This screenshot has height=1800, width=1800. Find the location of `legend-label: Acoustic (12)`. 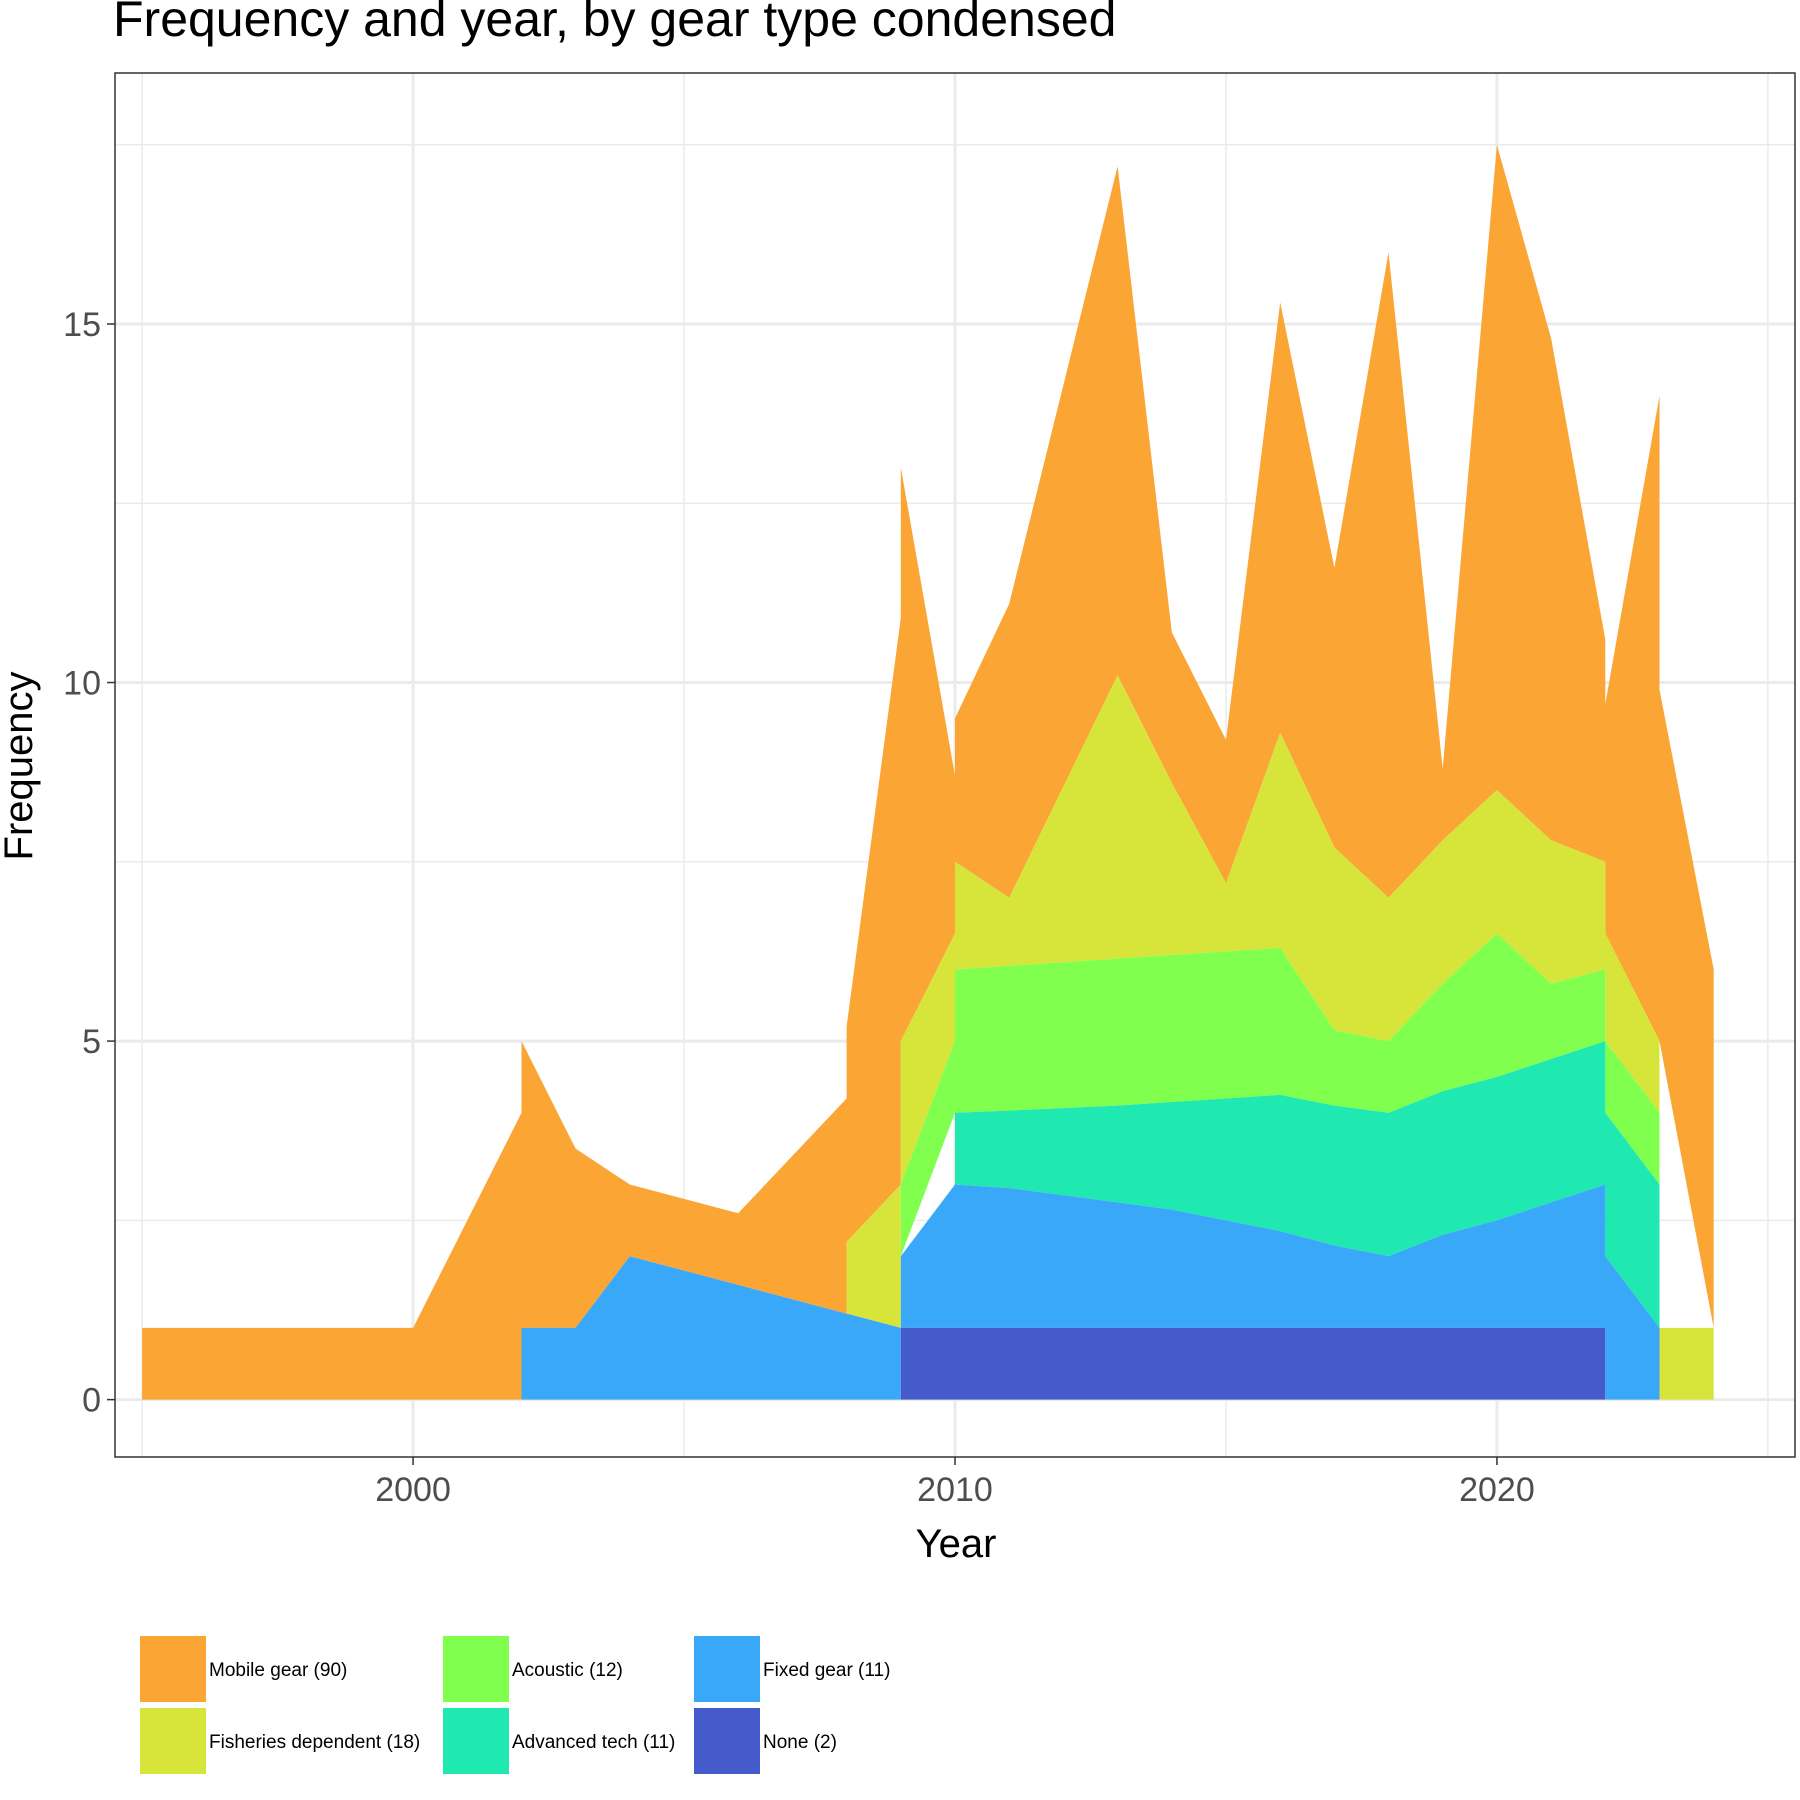

legend-label: Acoustic (12) is located at coordinates (567, 1670).